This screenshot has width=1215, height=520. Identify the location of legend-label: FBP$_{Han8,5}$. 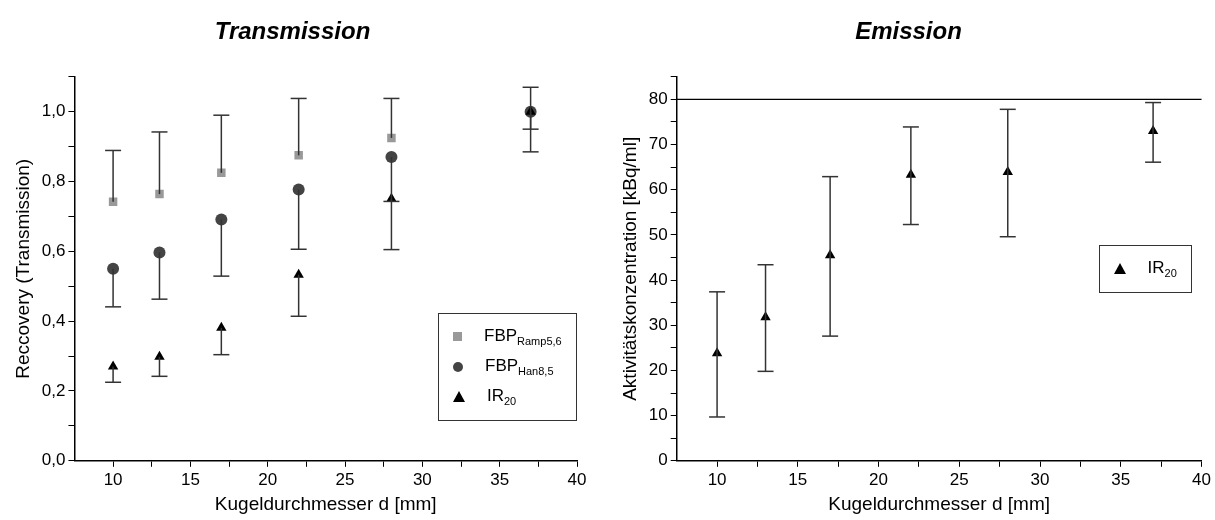
(519, 367).